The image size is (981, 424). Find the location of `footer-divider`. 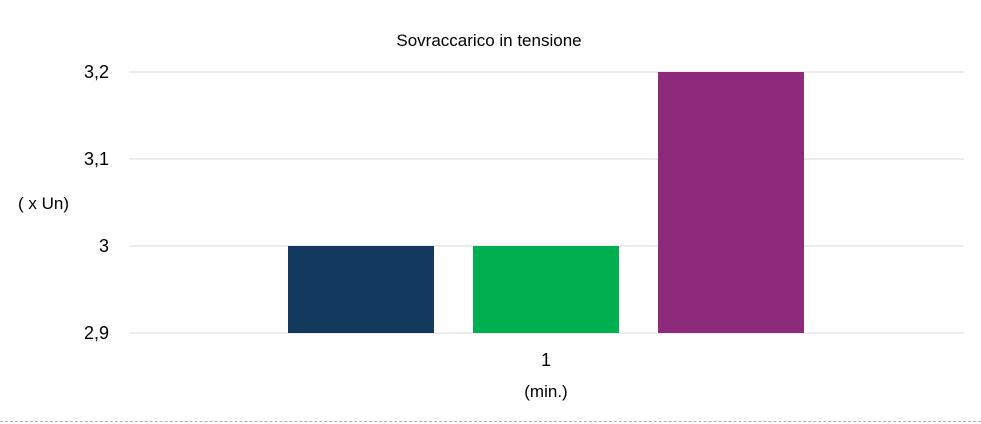

footer-divider is located at coordinates (490, 421).